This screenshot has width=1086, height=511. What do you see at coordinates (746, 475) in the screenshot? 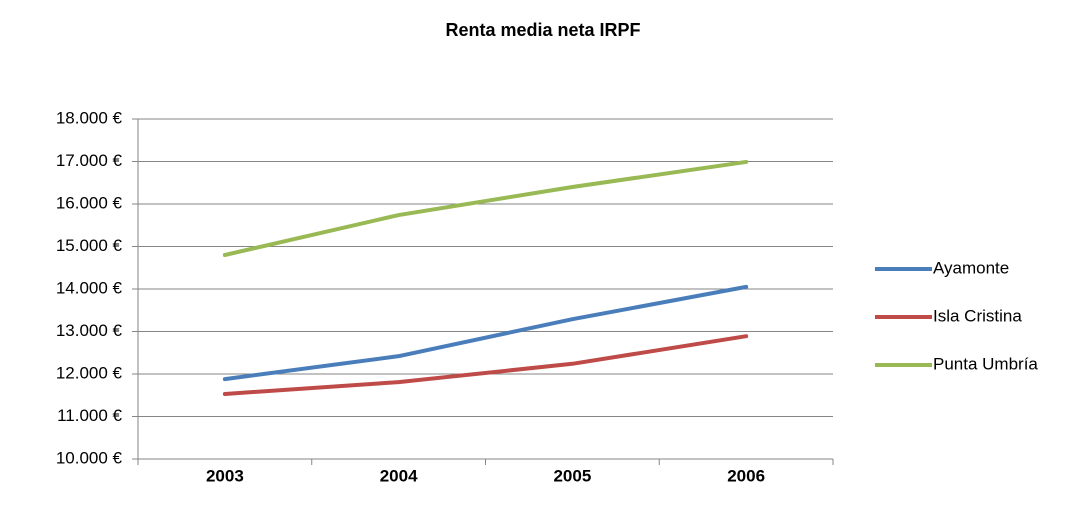
I see `x-tick-label: 2006` at bounding box center [746, 475].